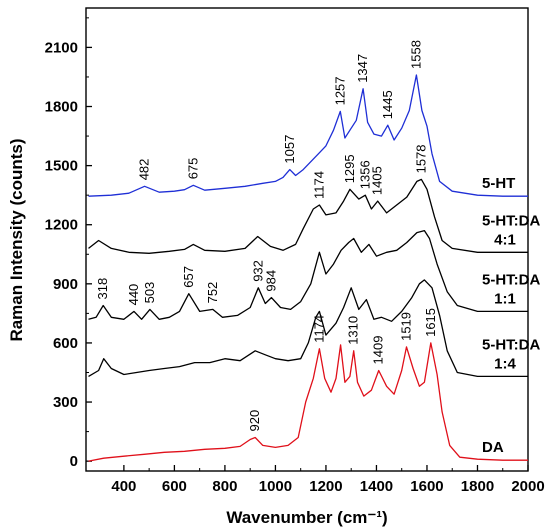 Image resolution: width=550 pixels, height=532 pixels. Describe the element at coordinates (477, 486) in the screenshot. I see `x-tick-label: 1800` at that location.